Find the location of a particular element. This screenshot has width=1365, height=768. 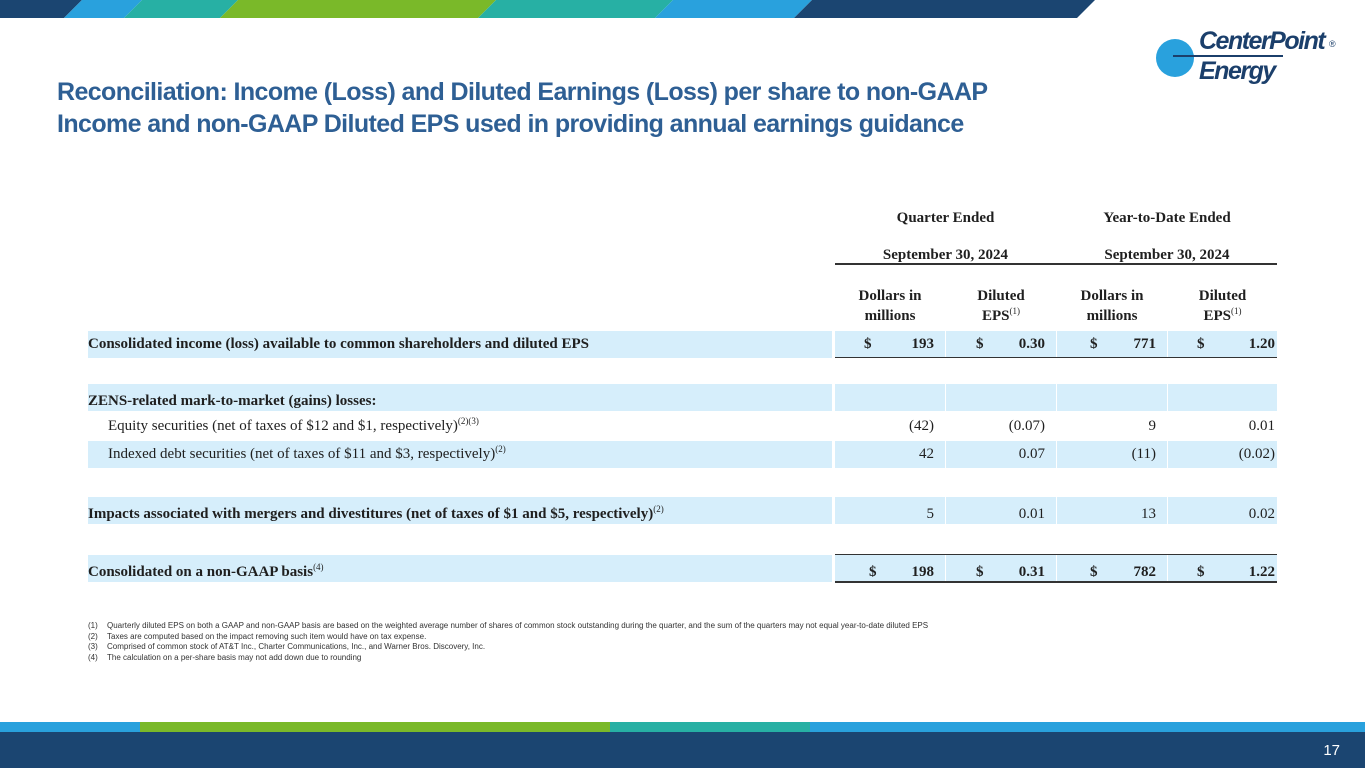

row-footnote: (4) is located at coordinates (318, 567).